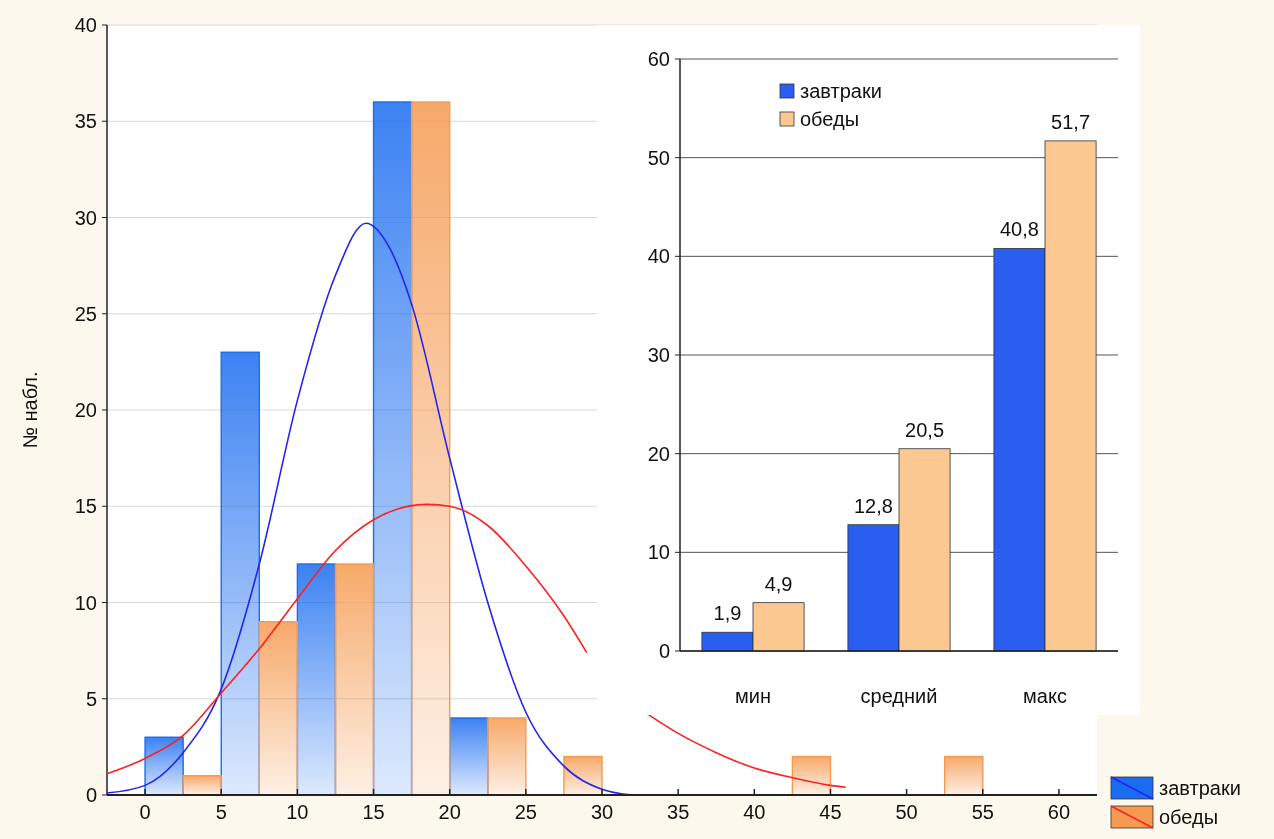 The image size is (1274, 839). I want to click on x-tick-label: 35, so click(678, 812).